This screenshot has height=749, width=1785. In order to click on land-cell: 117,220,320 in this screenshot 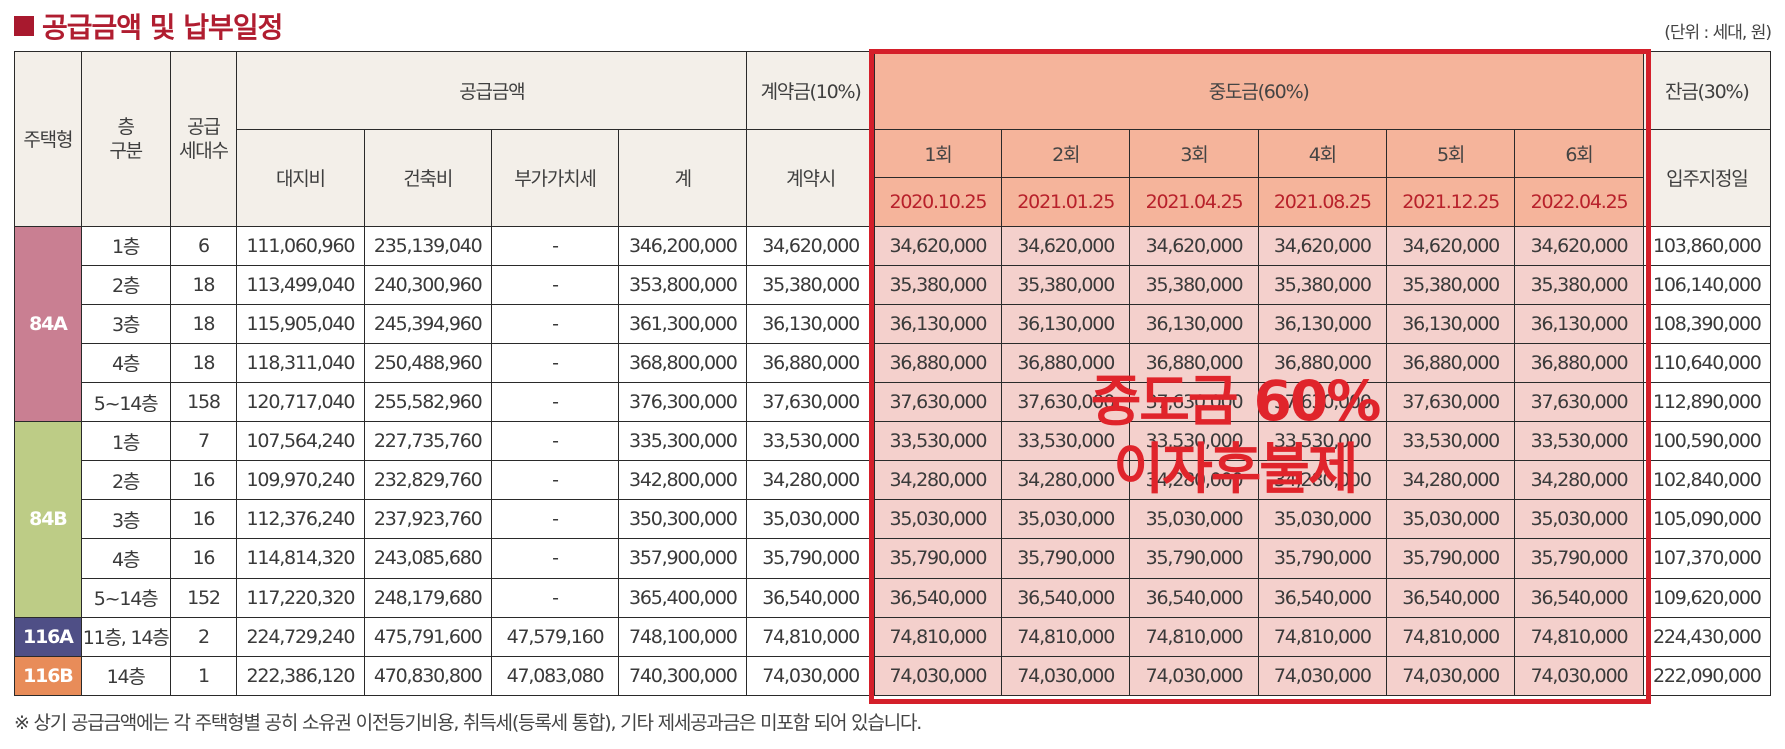, I will do `click(300, 597)`.